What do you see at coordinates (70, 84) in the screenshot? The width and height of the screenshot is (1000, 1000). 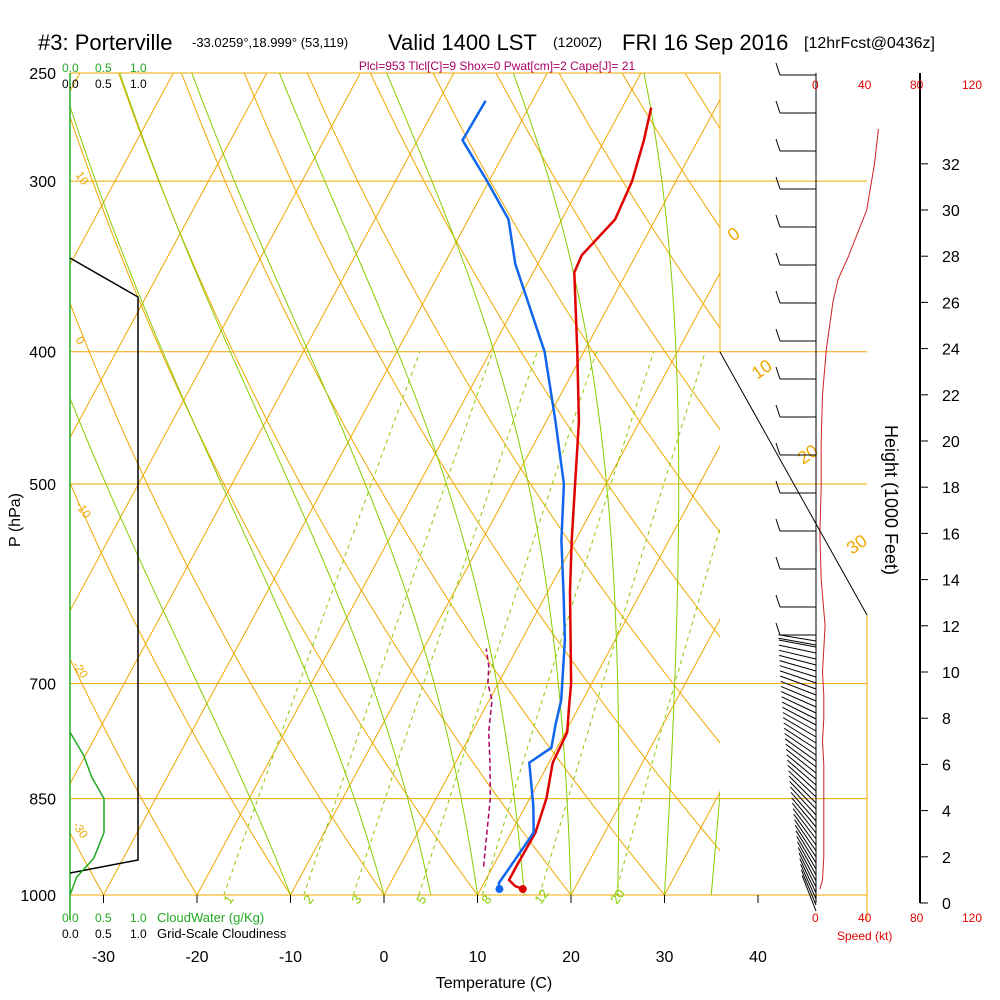 I see `cloudiness-tick-top: 0.0` at bounding box center [70, 84].